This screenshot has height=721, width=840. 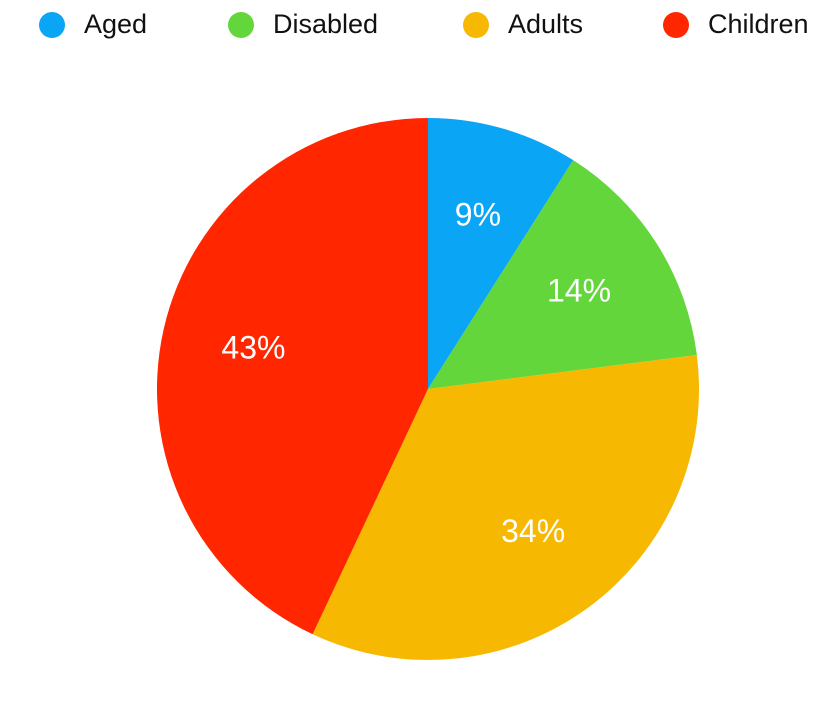 I want to click on legend-label: Children, so click(x=758, y=24).